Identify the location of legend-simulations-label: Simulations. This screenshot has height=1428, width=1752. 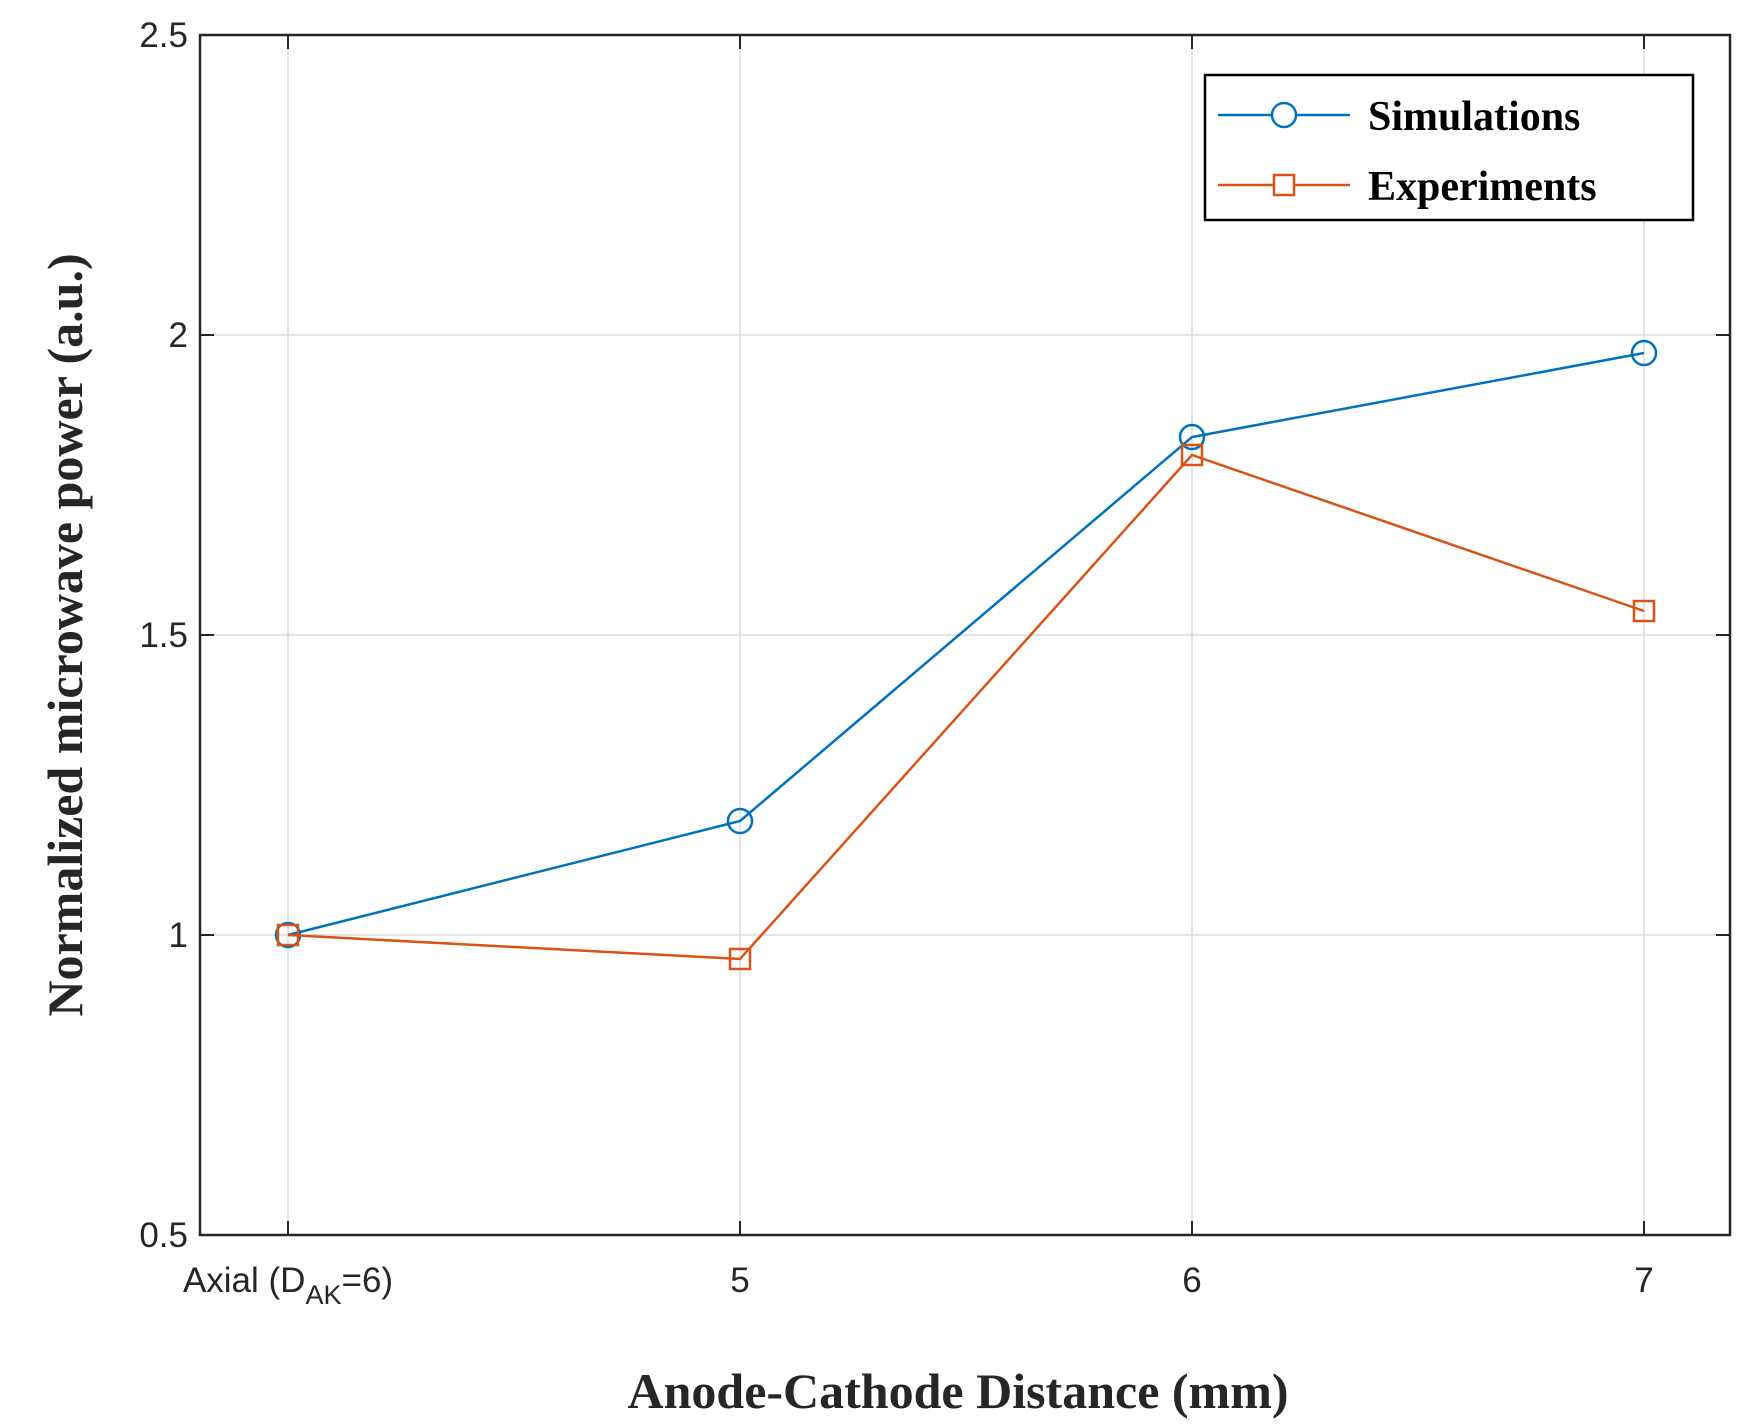
(1474, 117).